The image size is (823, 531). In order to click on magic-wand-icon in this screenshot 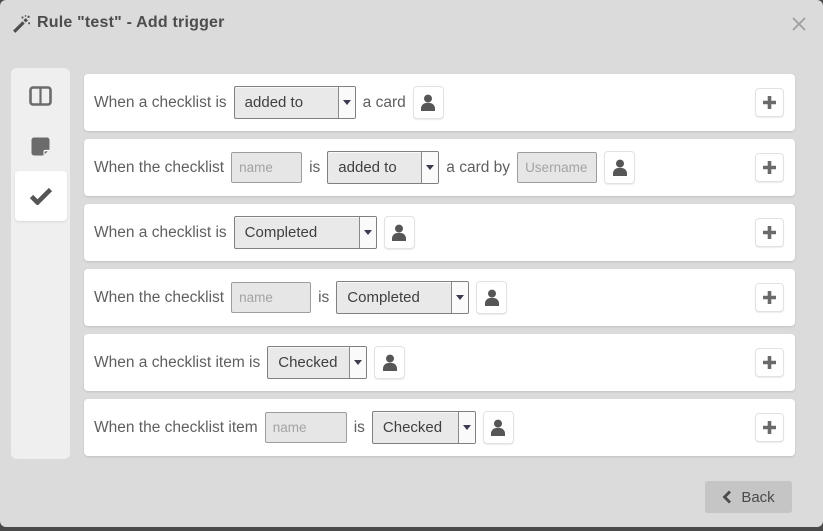, I will do `click(21, 24)`.